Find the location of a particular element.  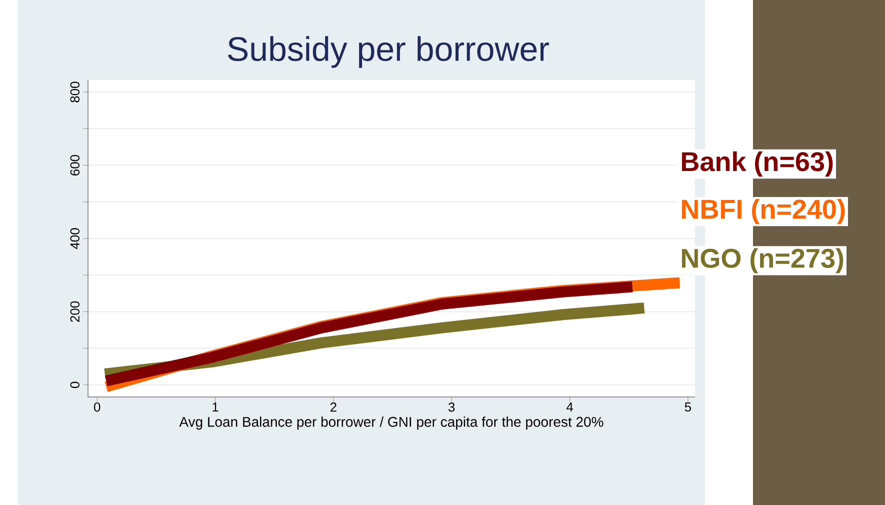

x-axis-title: Avg Loan Balance per borrower / GNI per capita for the poorest 20% is located at coordinates (391, 423).